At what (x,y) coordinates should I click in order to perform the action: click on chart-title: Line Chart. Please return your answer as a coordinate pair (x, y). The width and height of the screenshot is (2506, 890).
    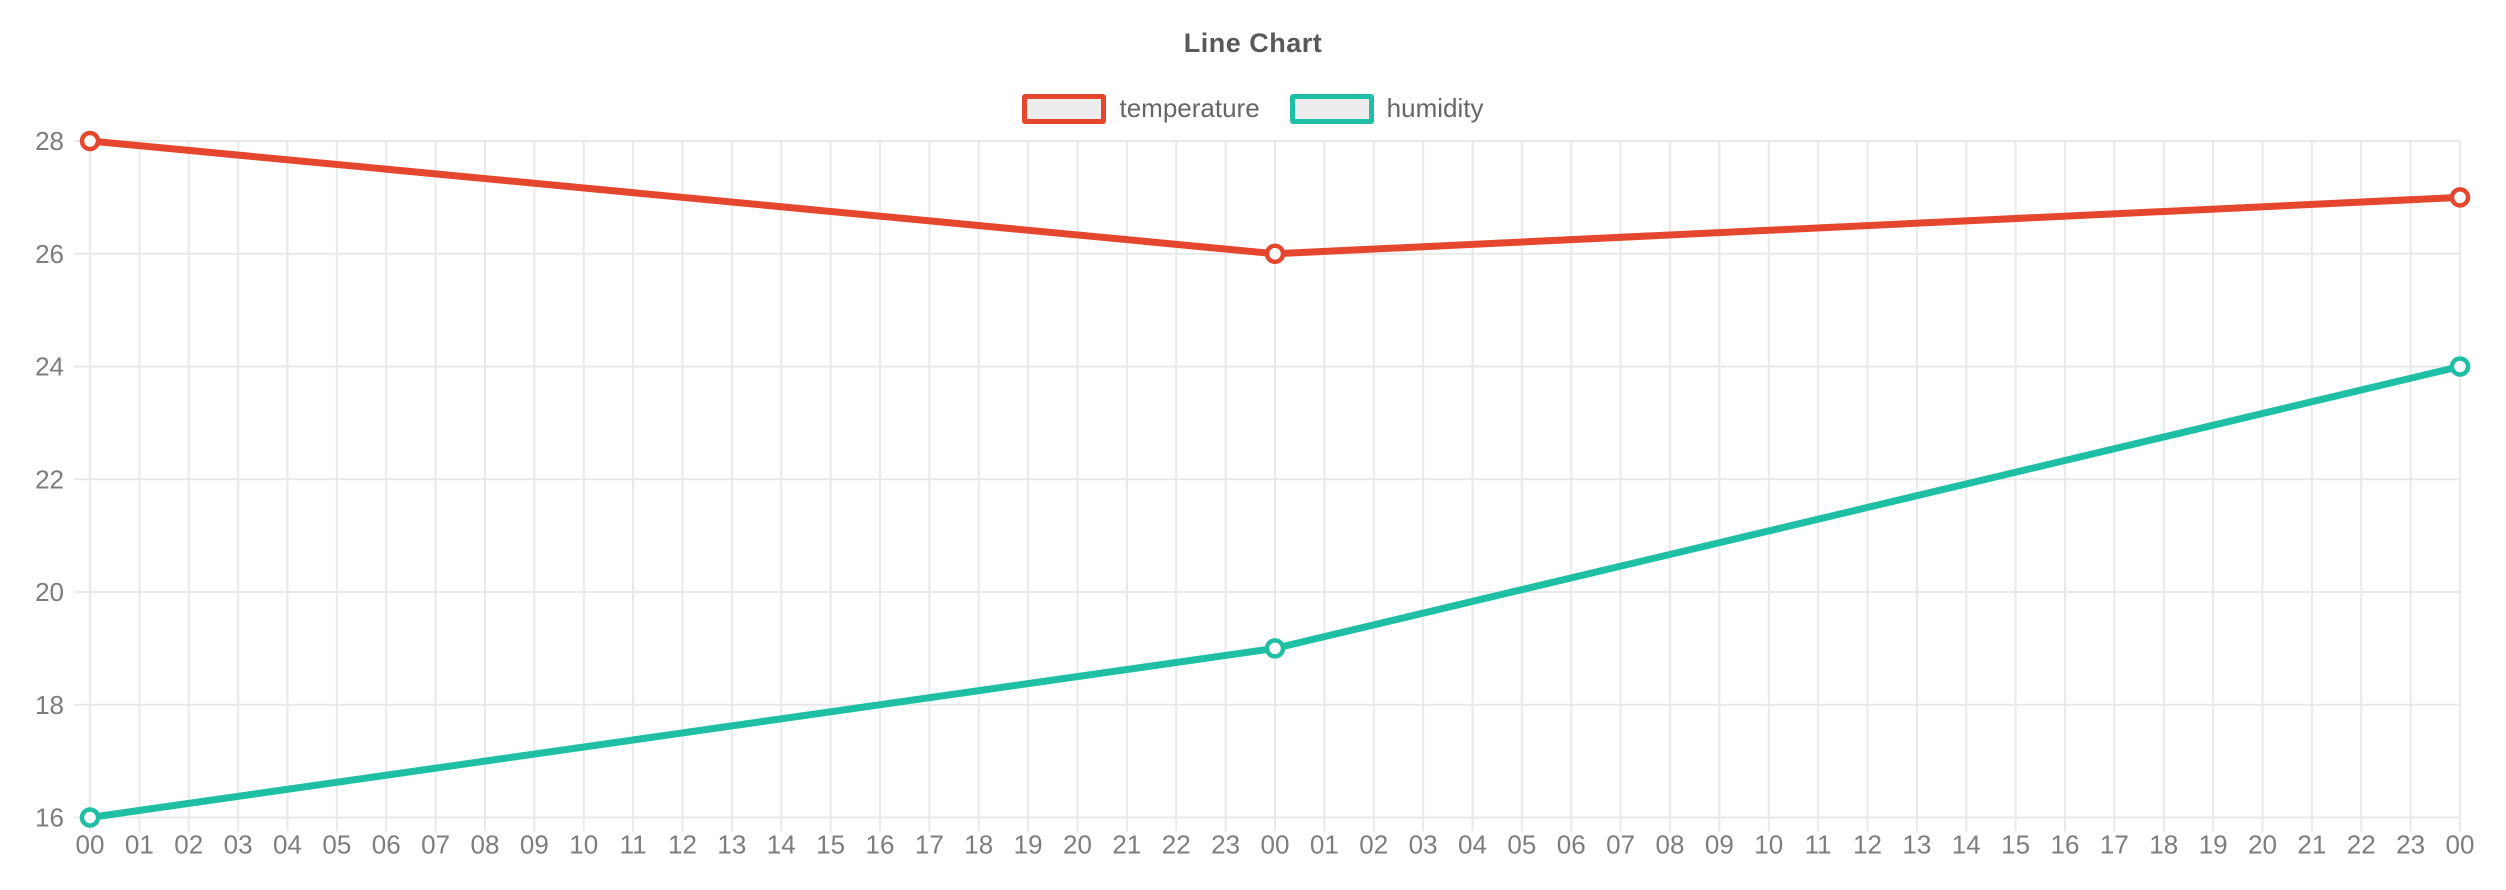
    Looking at the image, I should click on (1253, 43).